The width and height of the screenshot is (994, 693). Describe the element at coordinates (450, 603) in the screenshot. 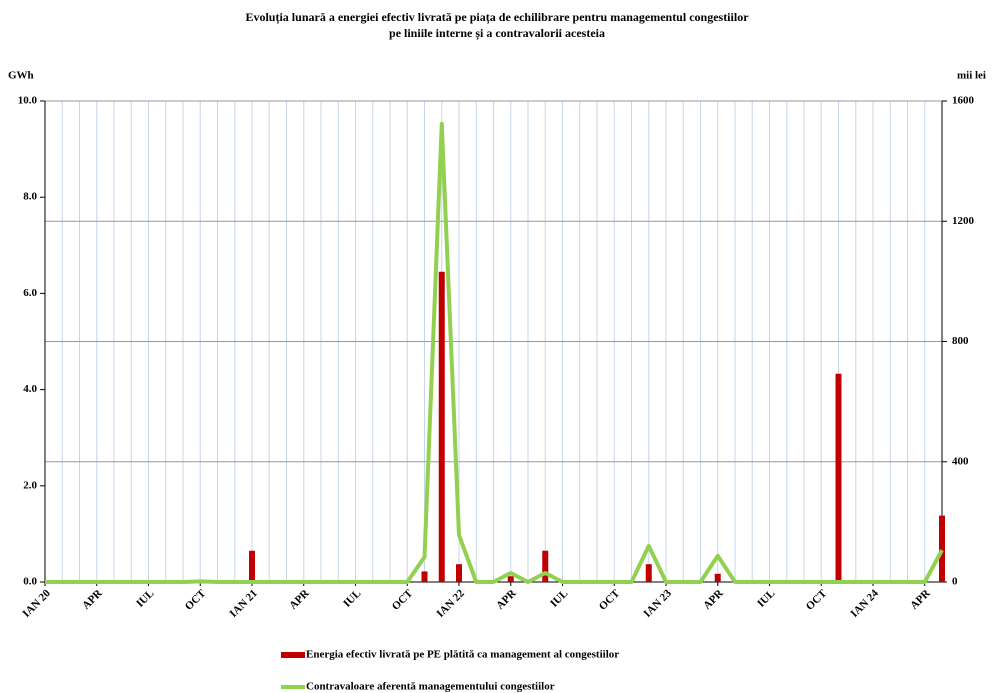

I see `x-tick-label: IAN 22` at that location.